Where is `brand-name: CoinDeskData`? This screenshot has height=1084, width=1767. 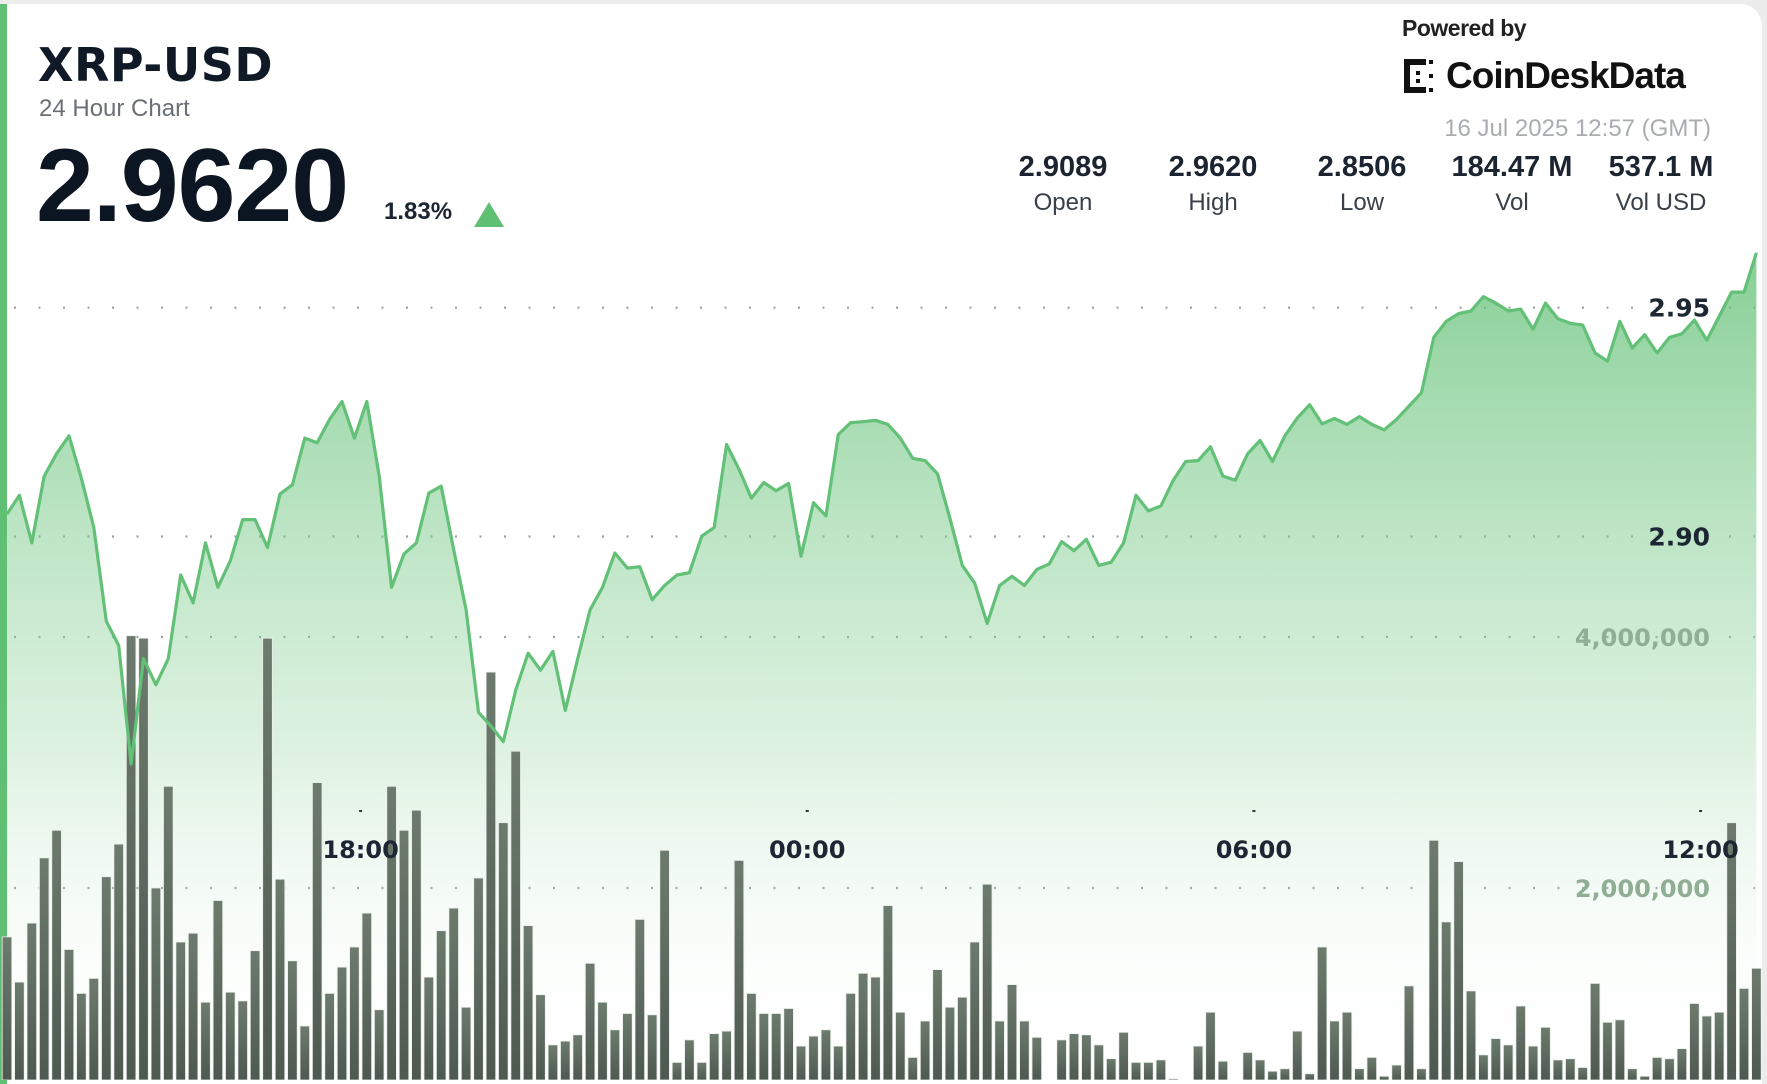 brand-name: CoinDeskData is located at coordinates (1565, 76).